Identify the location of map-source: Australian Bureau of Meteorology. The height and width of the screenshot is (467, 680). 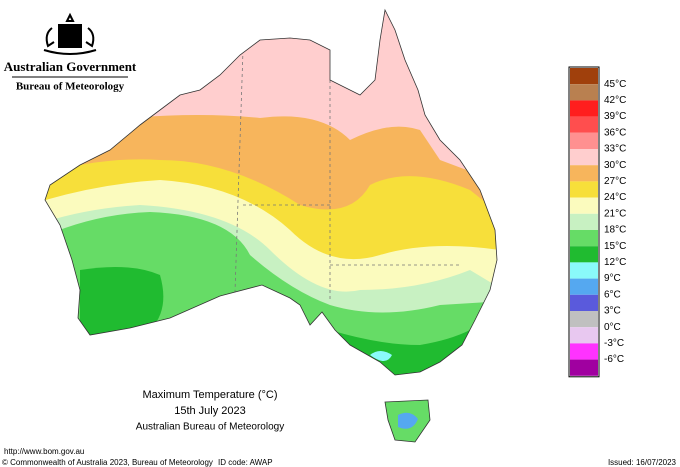
(210, 427).